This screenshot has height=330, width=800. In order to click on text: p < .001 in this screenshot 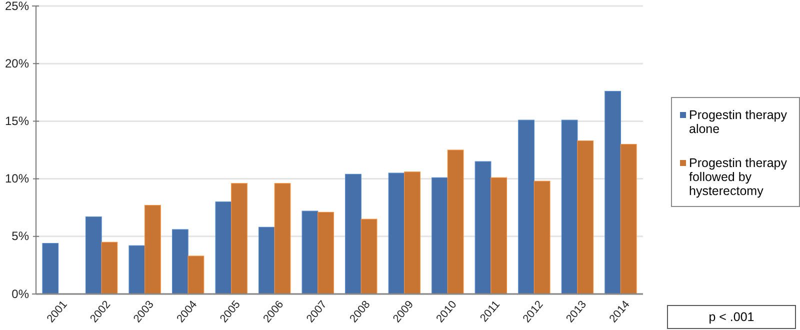, I will do `click(731, 317)`.